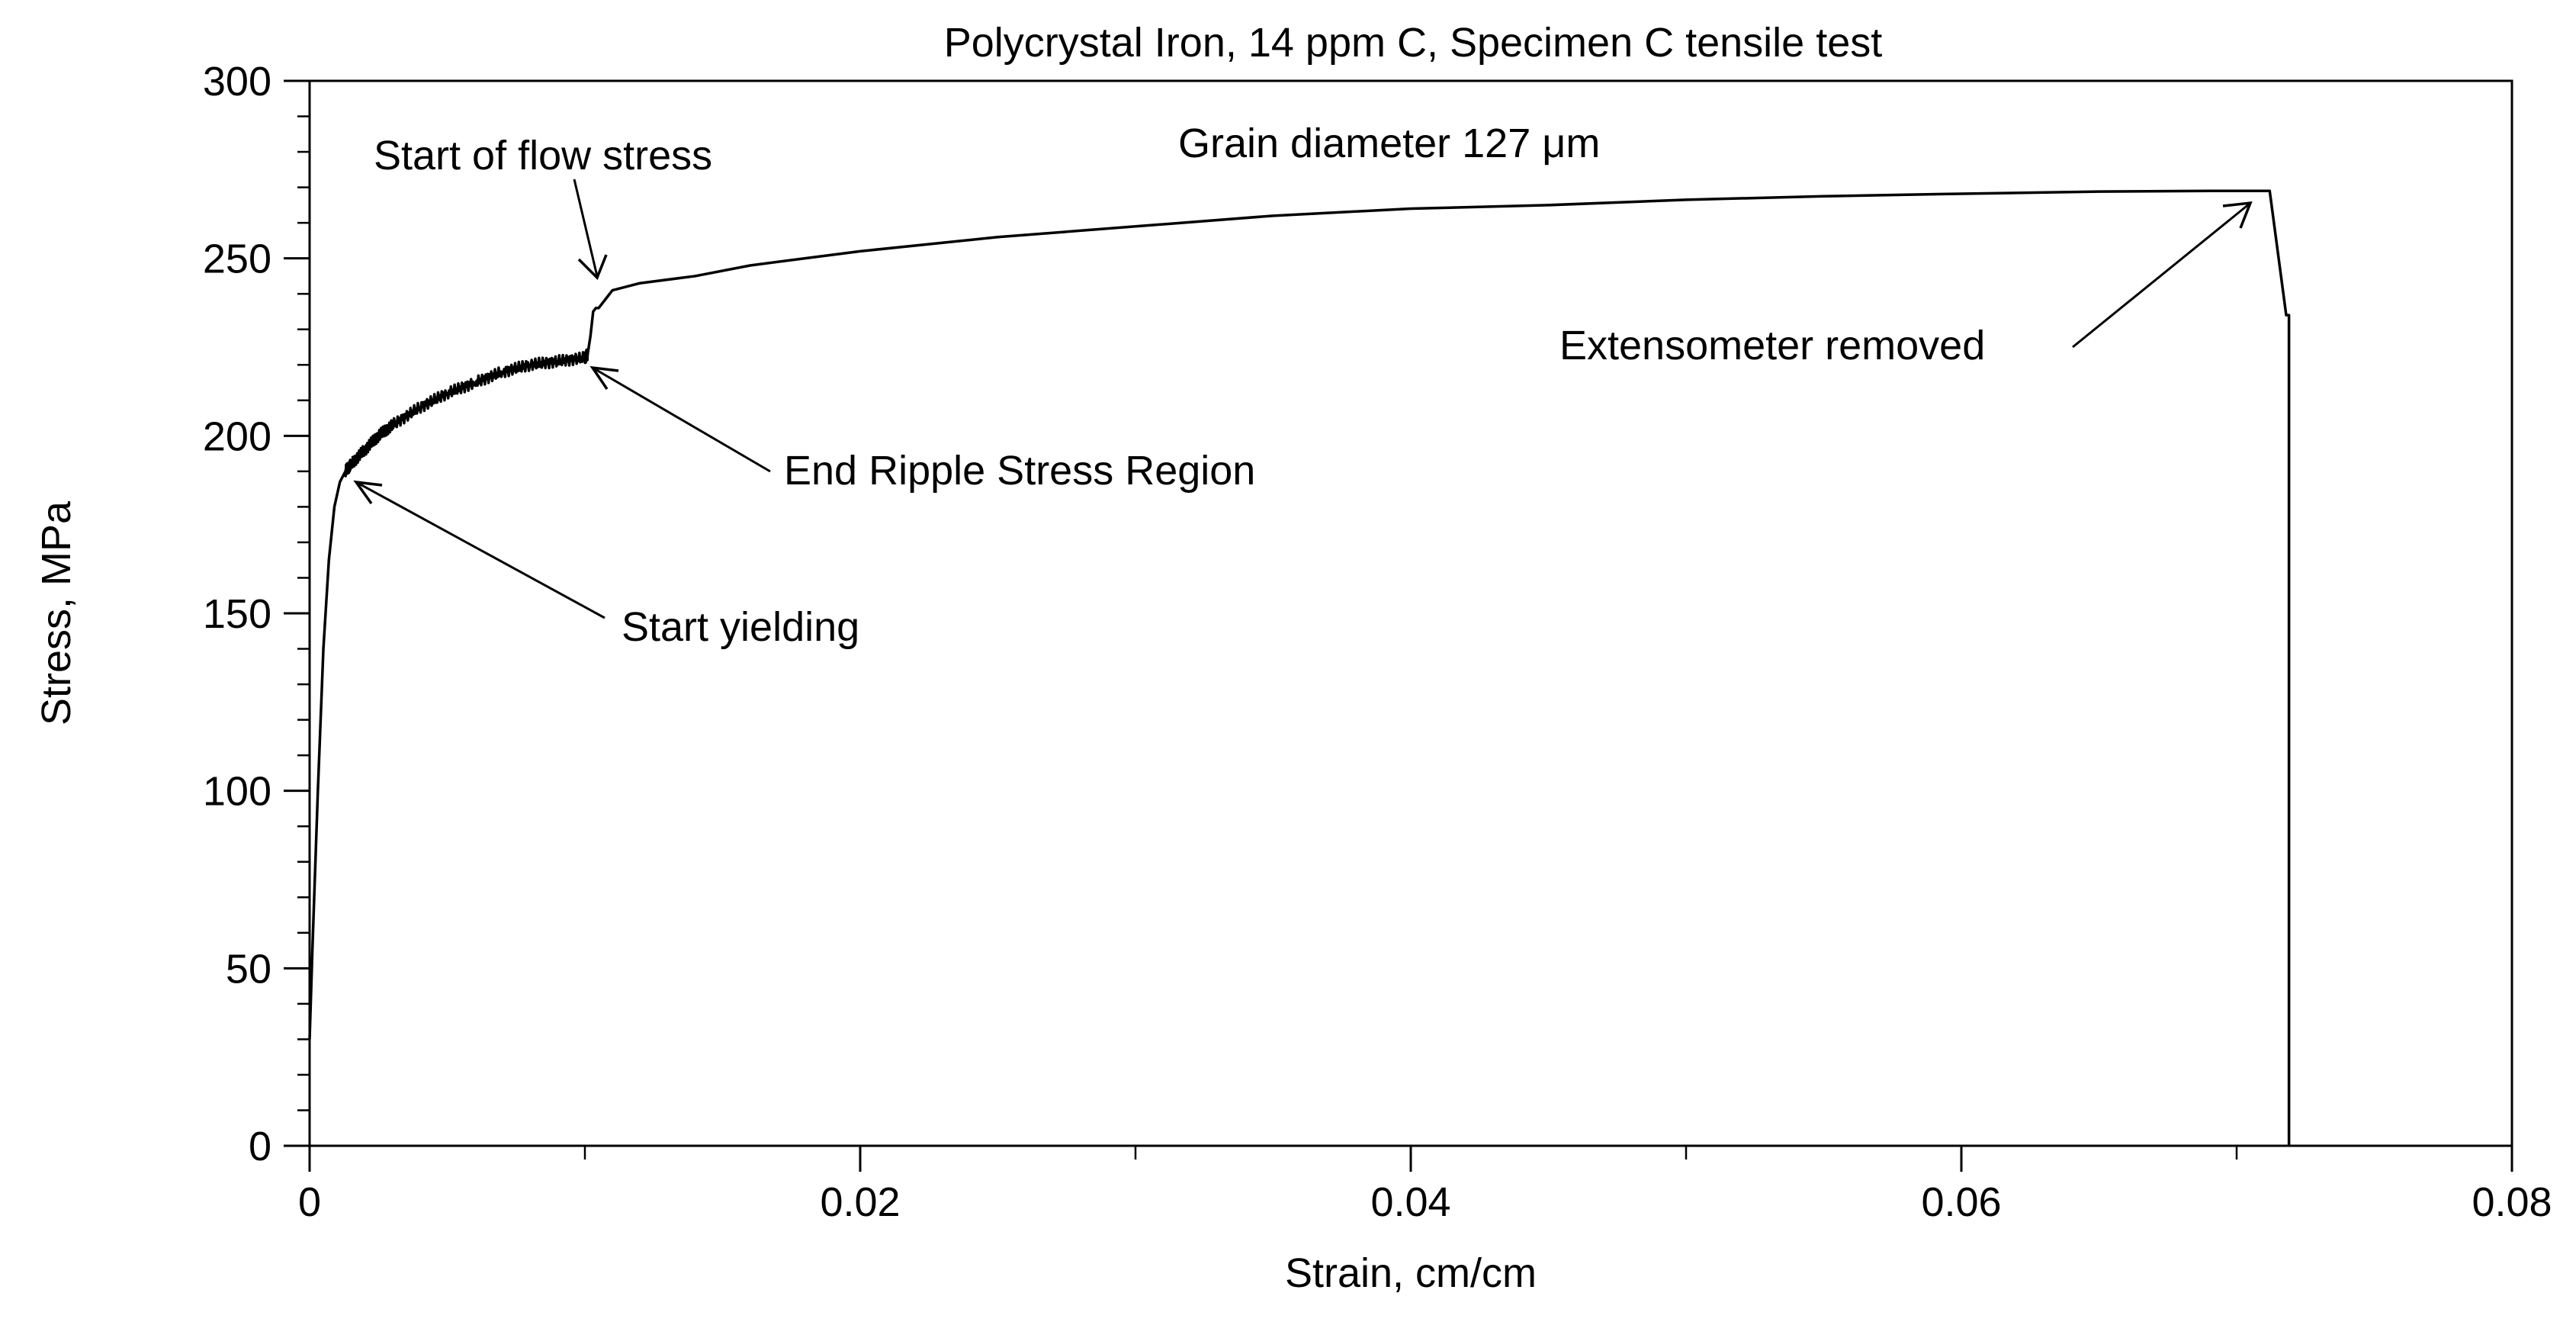 This screenshot has width=2576, height=1322. Describe the element at coordinates (260, 1146) in the screenshot. I see `y-tick-label: 0` at that location.